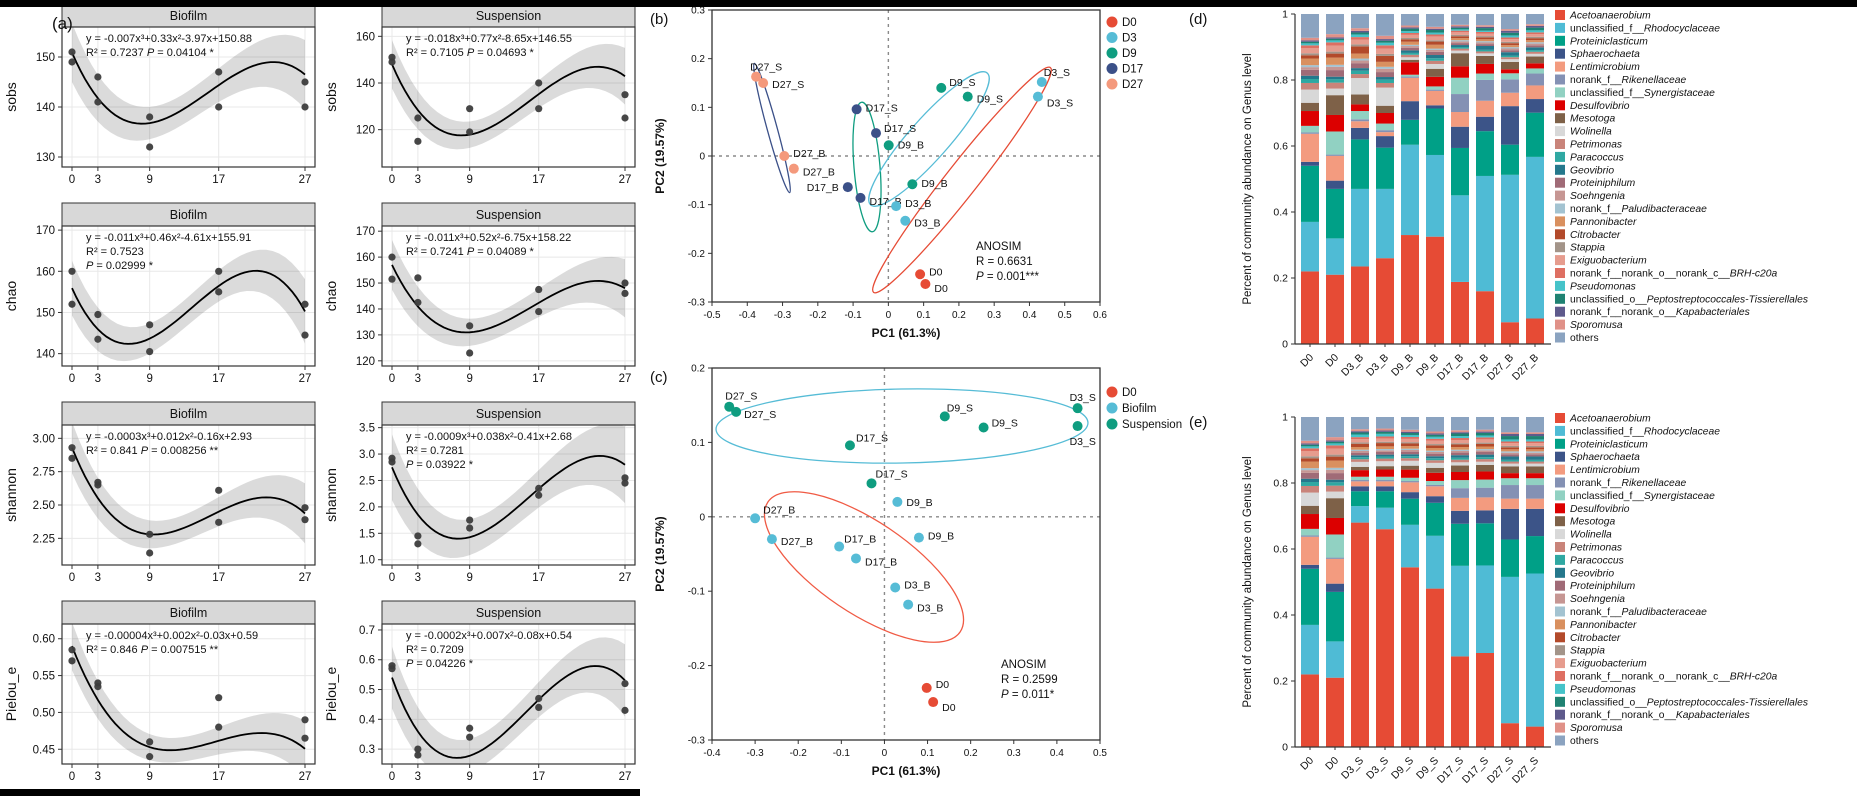 This screenshot has height=796, width=1857. I want to click on y-tick-label: 1.0, so click(367, 561).